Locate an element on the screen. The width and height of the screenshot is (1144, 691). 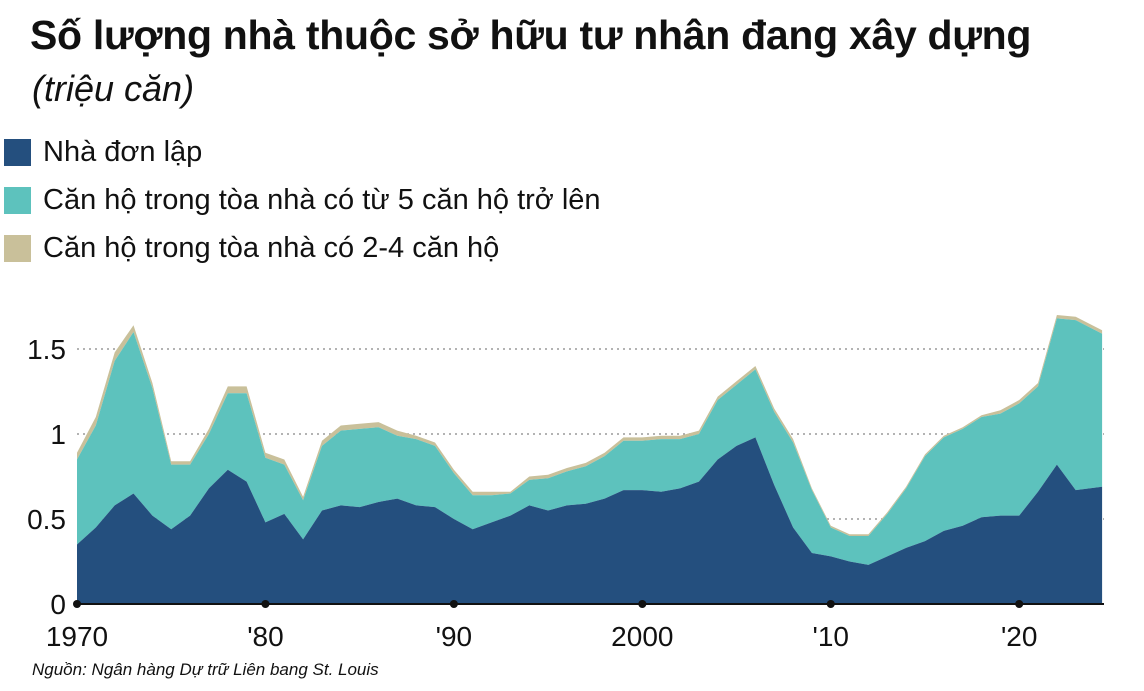
legend-label-two-to-four: Căn hộ trong tòa nhà có 2-4 căn hộ is located at coordinates (271, 247).